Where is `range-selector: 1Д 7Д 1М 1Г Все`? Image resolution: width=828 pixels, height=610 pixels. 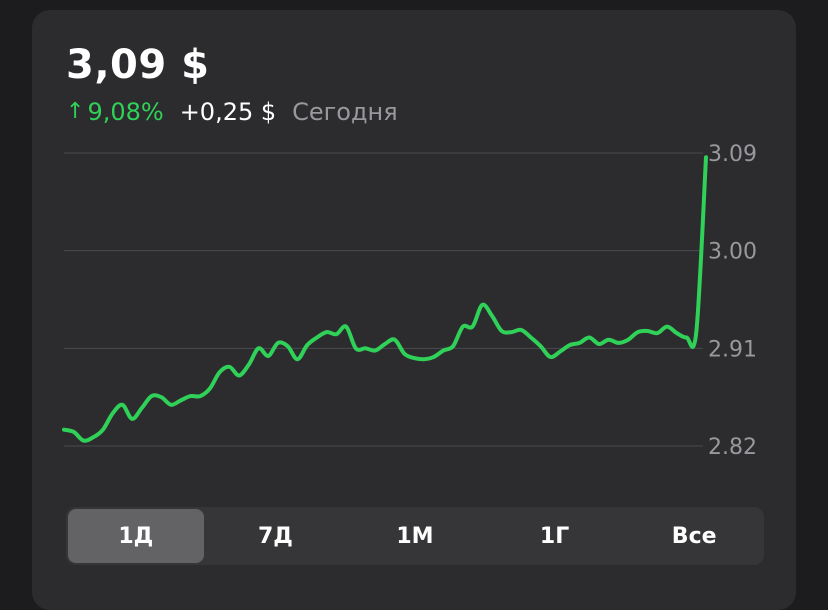 range-selector: 1Д 7Д 1М 1Г Все is located at coordinates (415, 536).